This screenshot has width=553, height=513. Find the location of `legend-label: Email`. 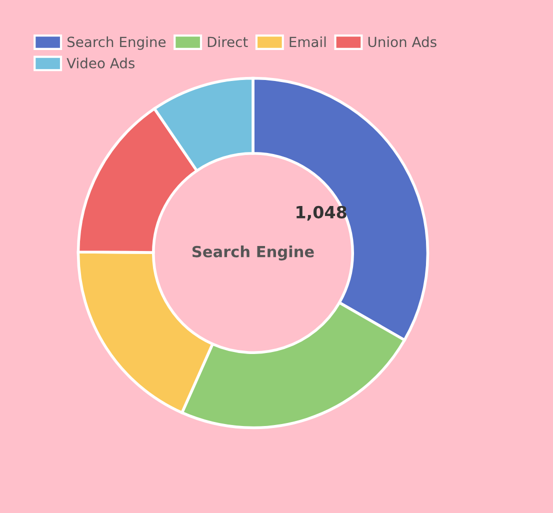

legend-label: Email is located at coordinates (308, 42).